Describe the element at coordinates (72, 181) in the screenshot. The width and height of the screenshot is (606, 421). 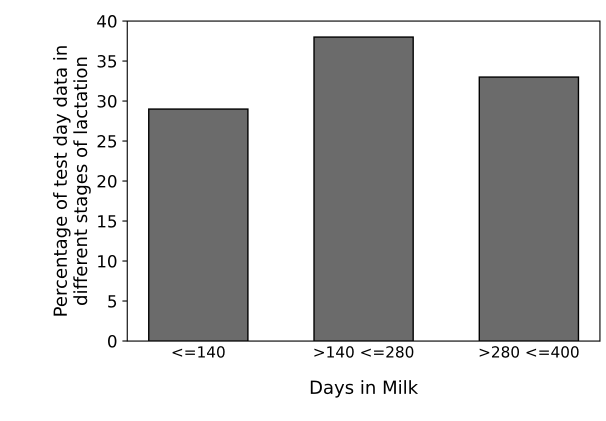
I see `y-axis-title: Percentage of test day data in different stages of lactation` at that location.